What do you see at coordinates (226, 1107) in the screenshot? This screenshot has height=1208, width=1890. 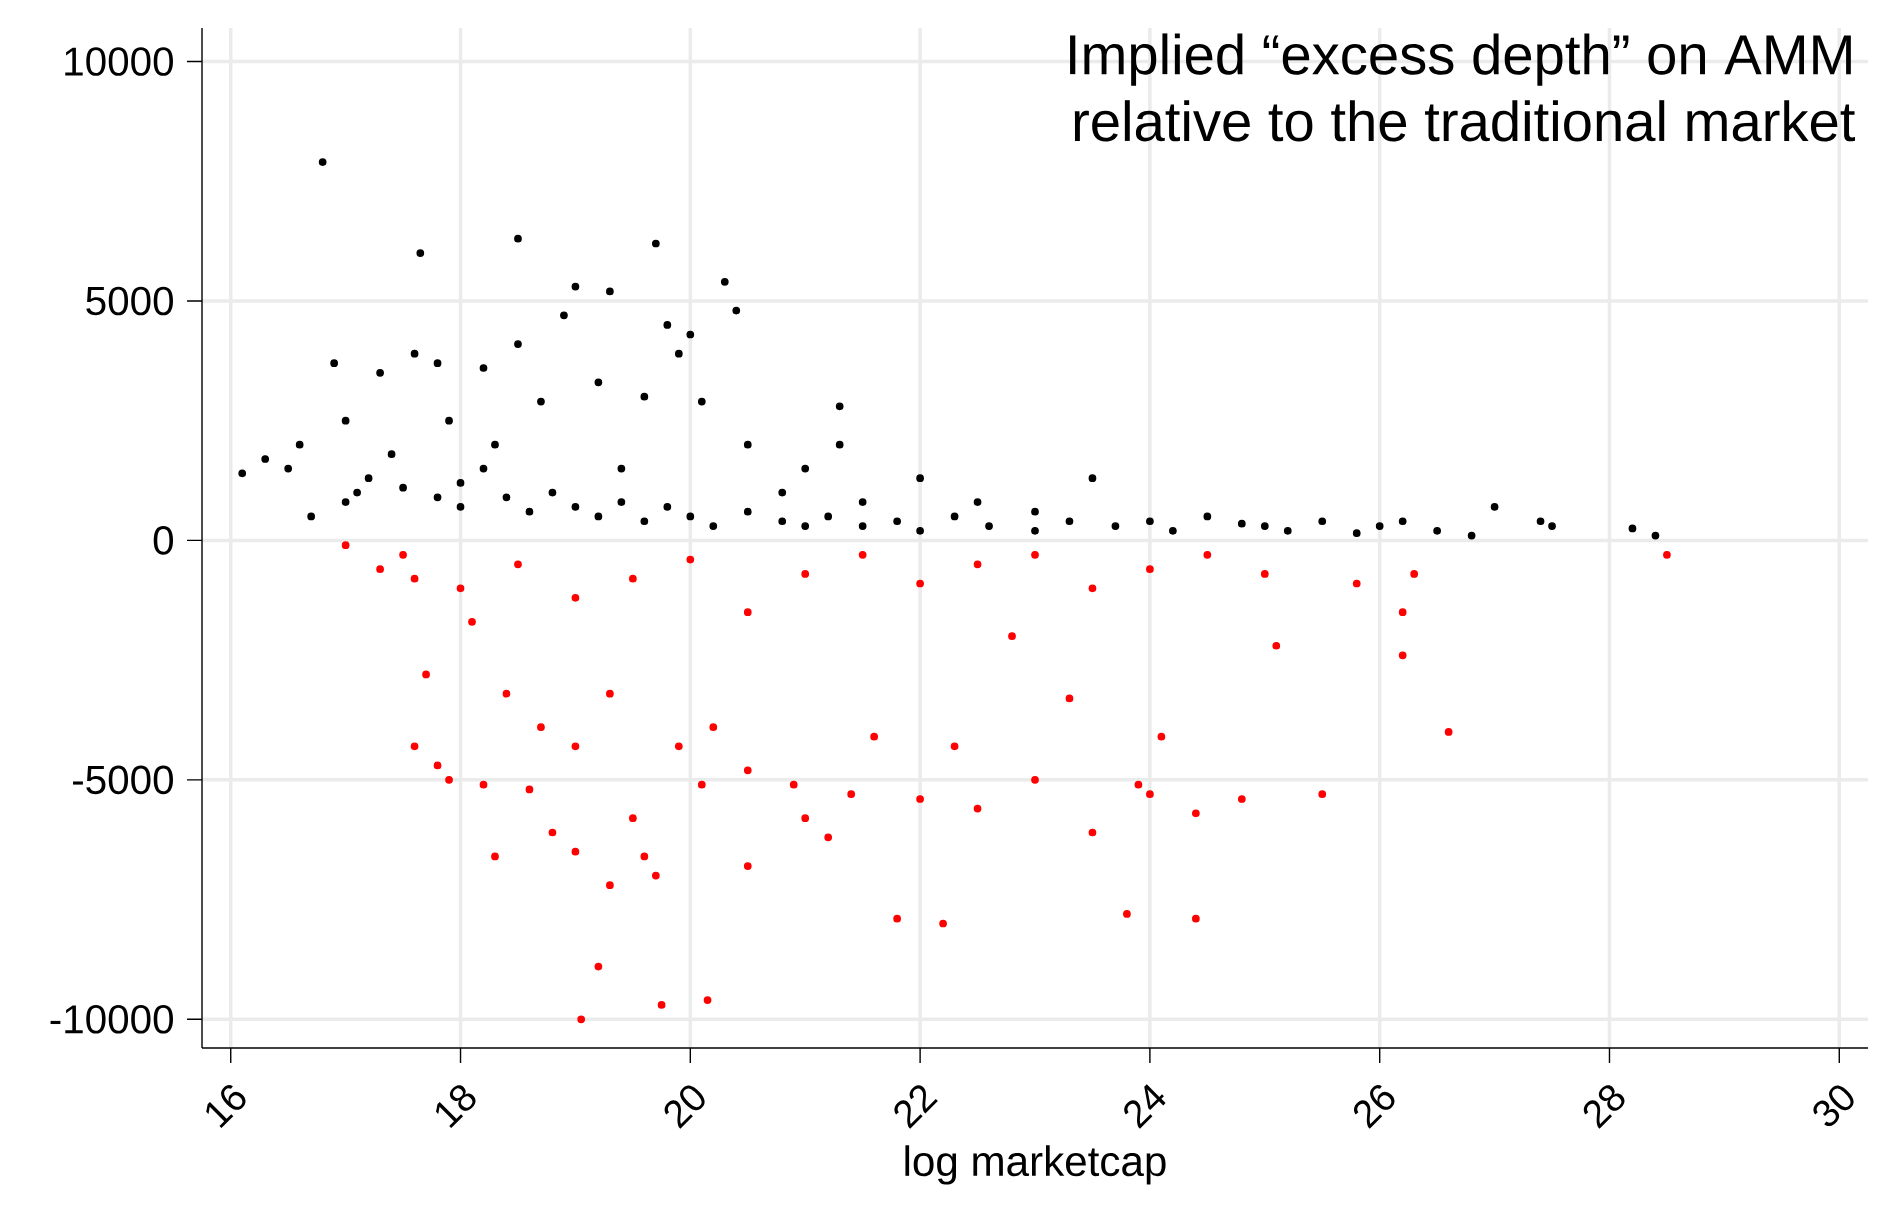 I see `x-tick-label: 16` at bounding box center [226, 1107].